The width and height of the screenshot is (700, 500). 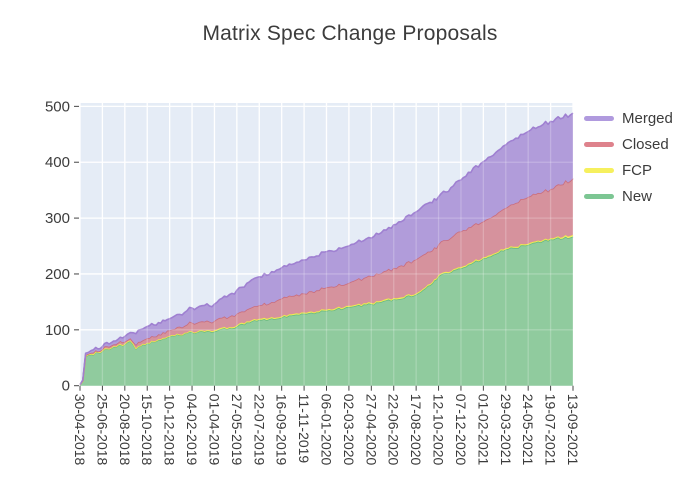 I want to click on legend-item-closed: Closed, so click(x=628, y=144).